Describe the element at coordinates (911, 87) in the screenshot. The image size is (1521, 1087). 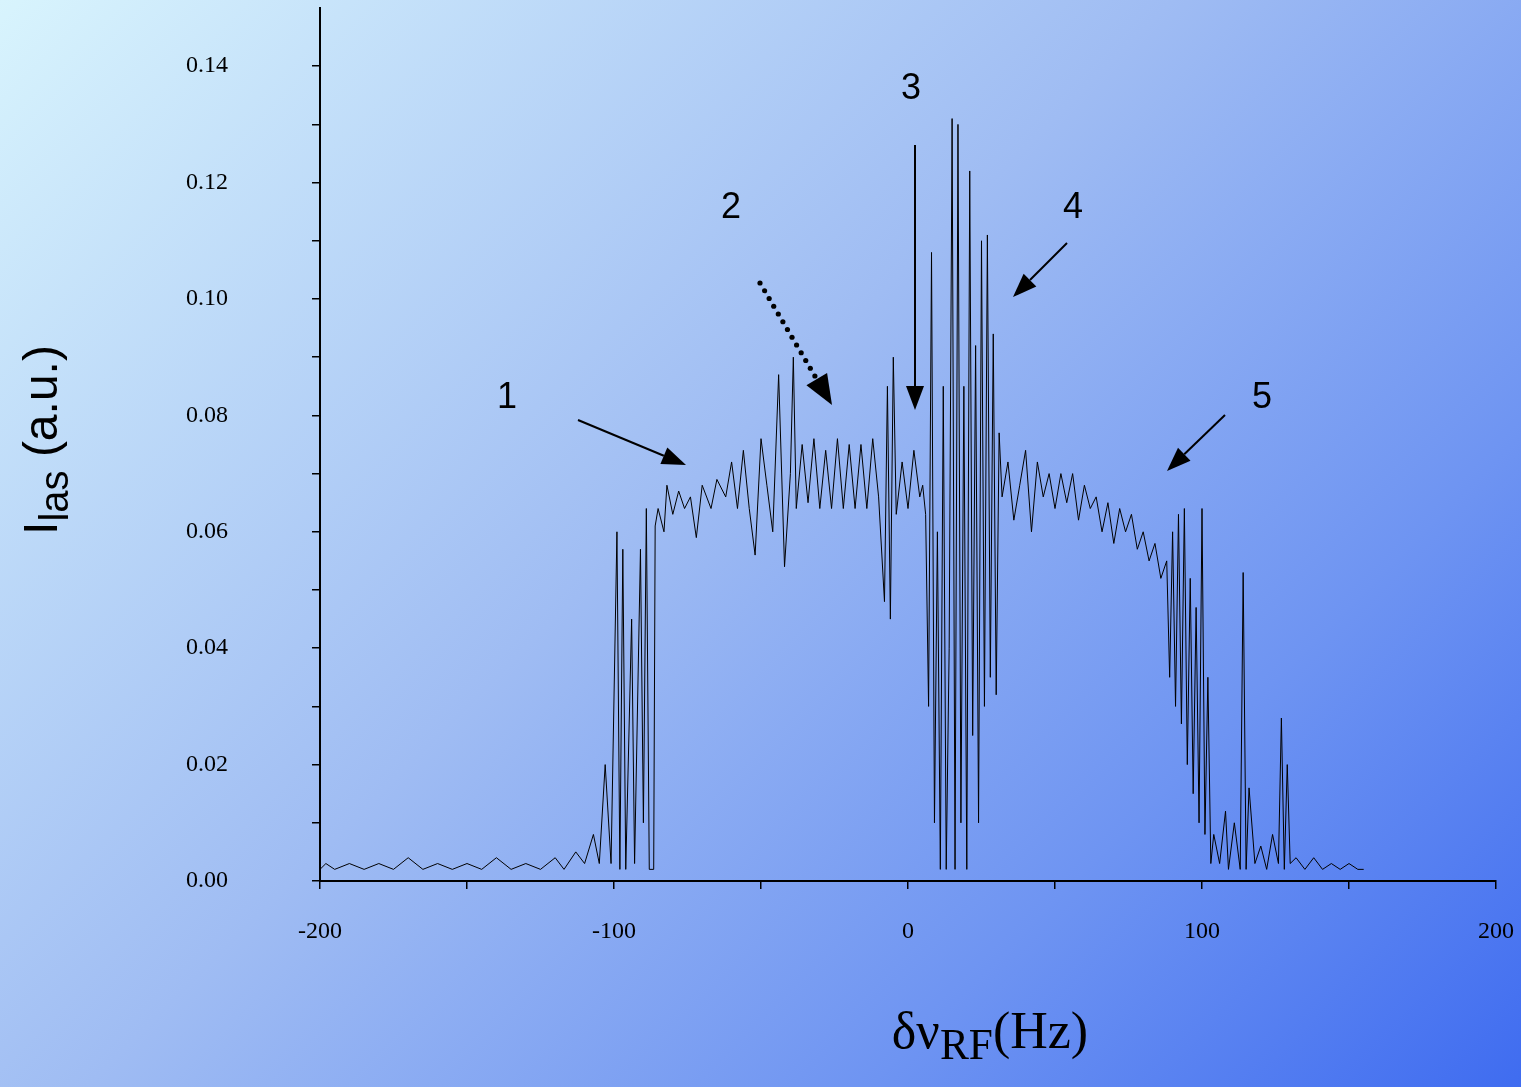
I see `annotation: 3` at that location.